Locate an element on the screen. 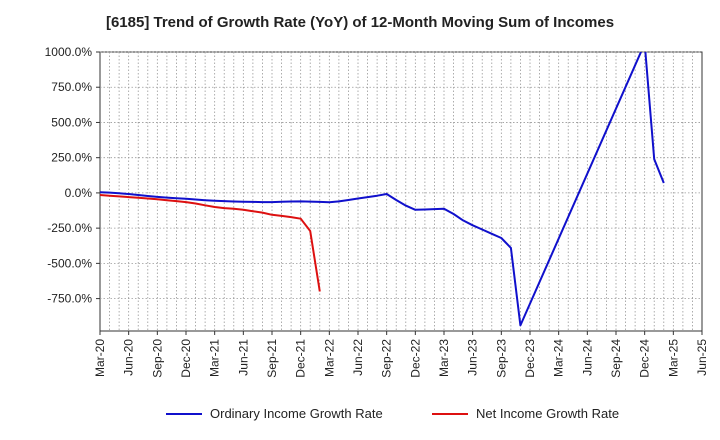 This screenshot has width=720, height=440. x-tick-label: Mar-21 is located at coordinates (215, 358).